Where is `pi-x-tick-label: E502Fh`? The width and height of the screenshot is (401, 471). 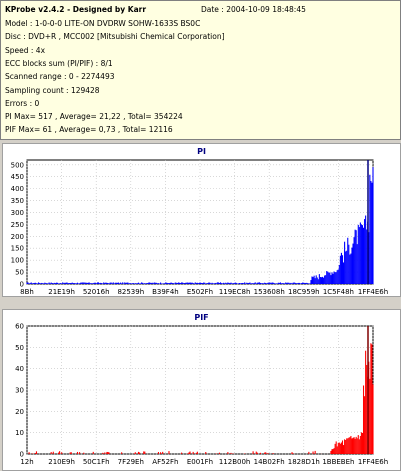
pi-x-tick-label: E502Fh is located at coordinates (200, 292).